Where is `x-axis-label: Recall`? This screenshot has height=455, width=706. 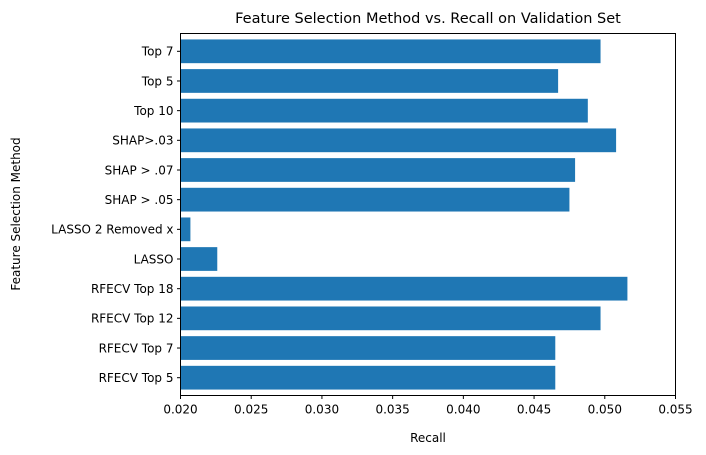
x-axis-label: Recall is located at coordinates (428, 438).